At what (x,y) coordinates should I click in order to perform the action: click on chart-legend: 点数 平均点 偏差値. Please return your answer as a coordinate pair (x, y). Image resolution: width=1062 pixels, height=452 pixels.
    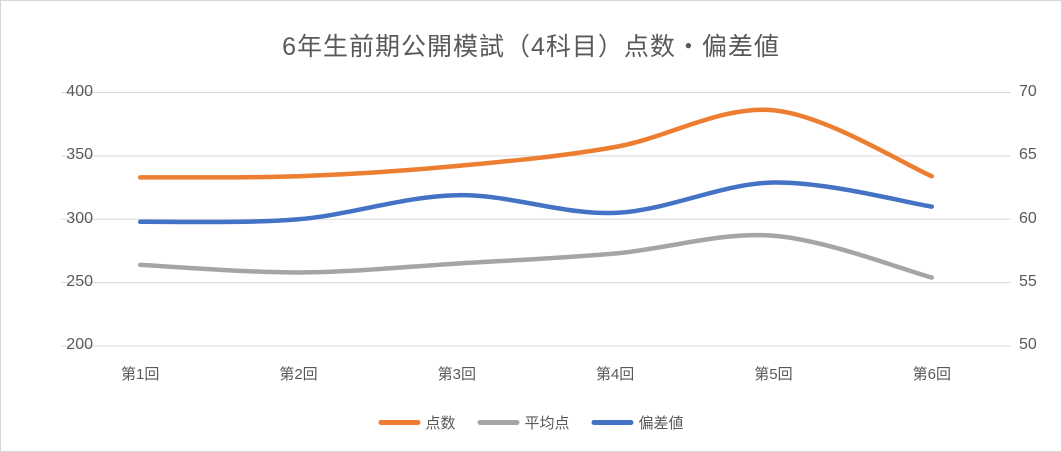
    Looking at the image, I should click on (531, 422).